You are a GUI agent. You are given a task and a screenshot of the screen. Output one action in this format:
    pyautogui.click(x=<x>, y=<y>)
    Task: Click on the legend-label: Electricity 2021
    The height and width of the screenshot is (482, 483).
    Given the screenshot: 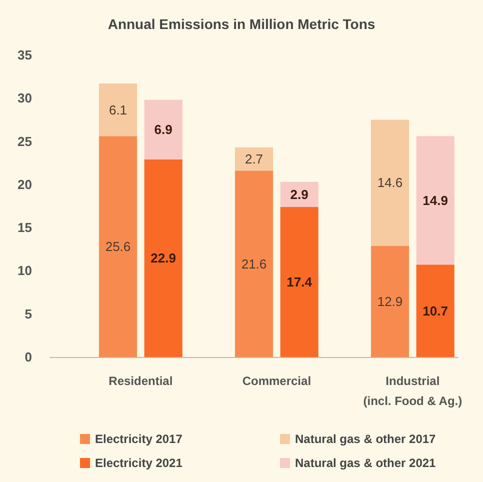 What is the action you would take?
    pyautogui.click(x=139, y=463)
    